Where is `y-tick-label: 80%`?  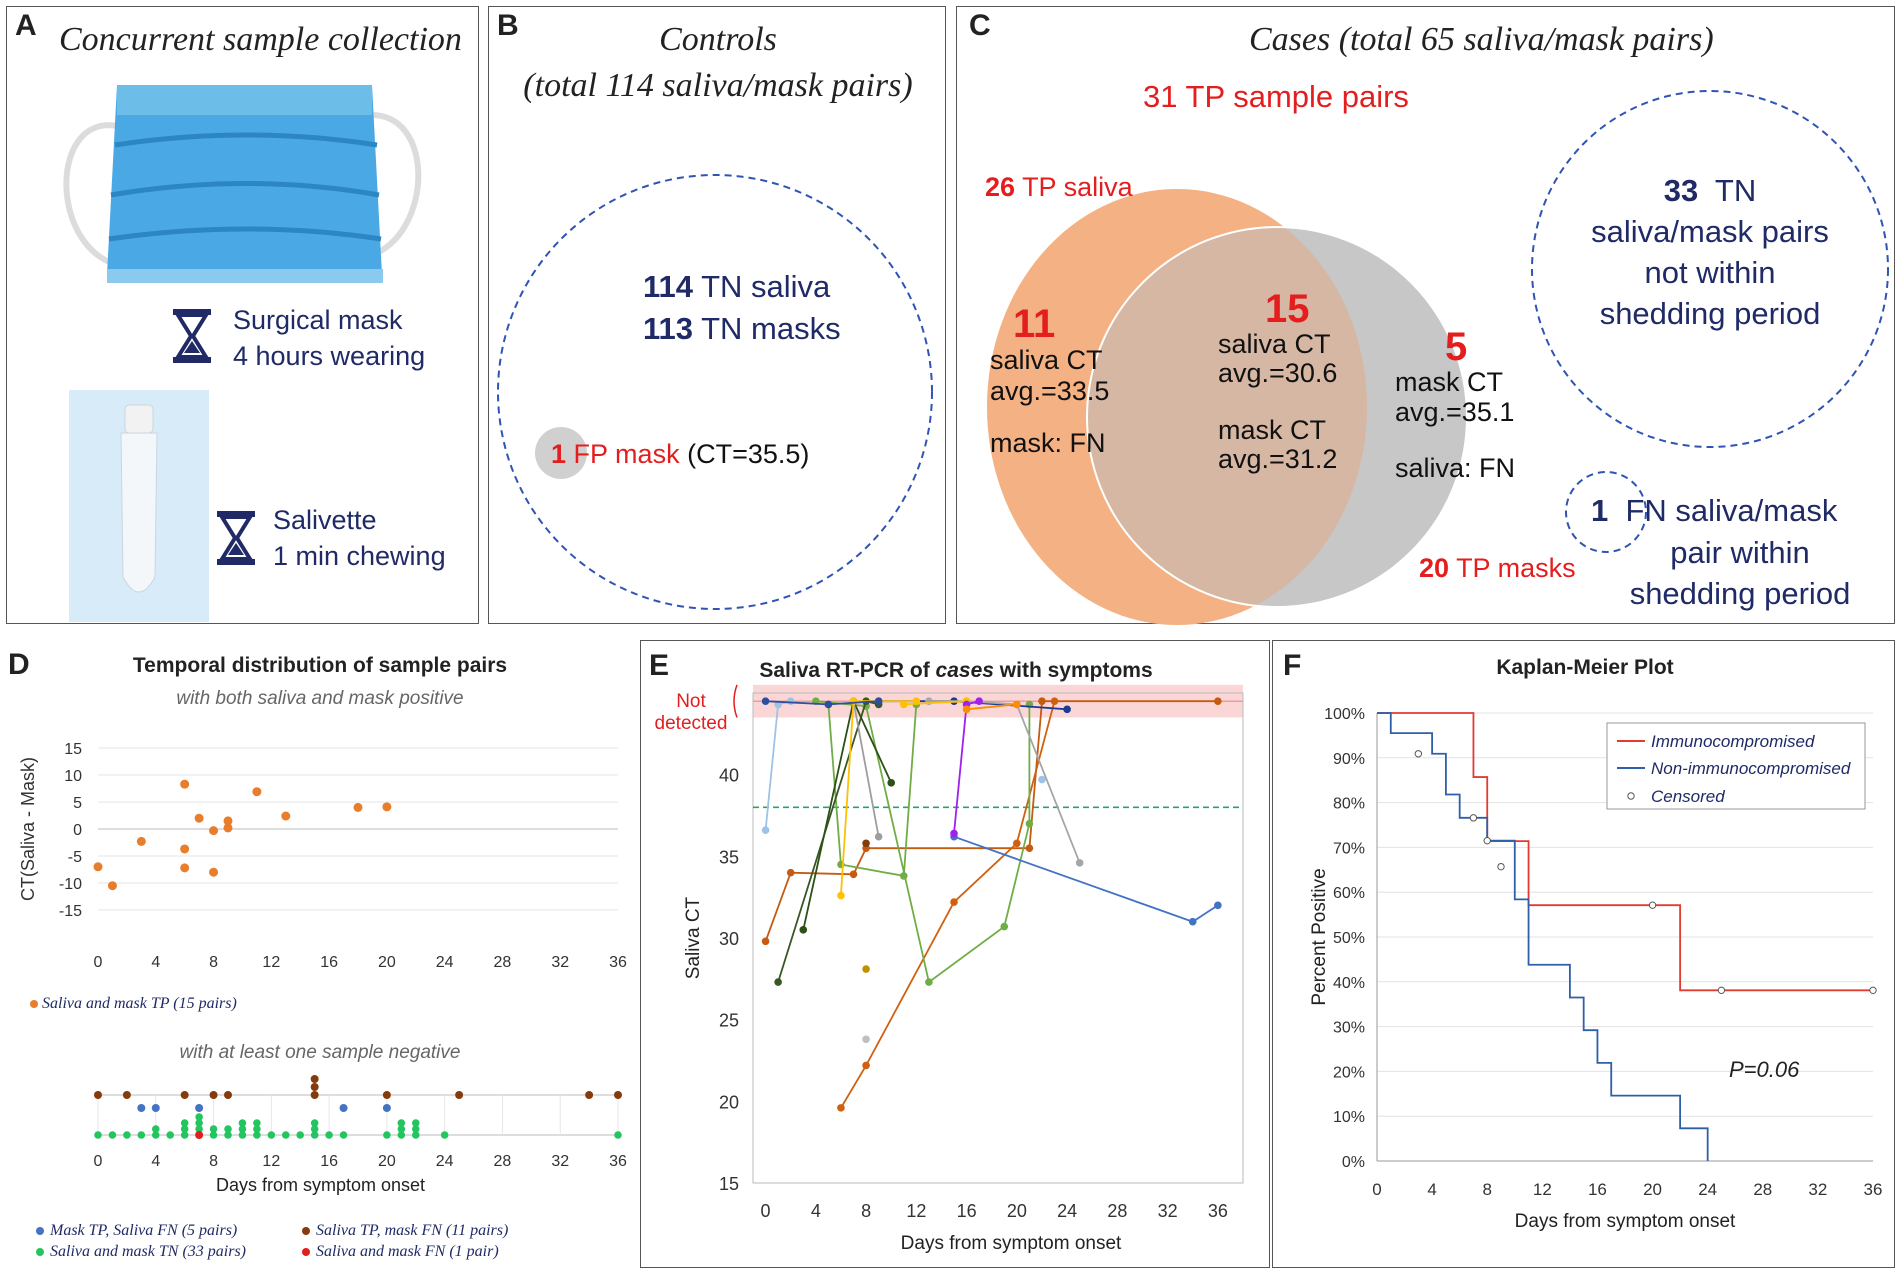 y-tick-label: 80% is located at coordinates (1349, 804).